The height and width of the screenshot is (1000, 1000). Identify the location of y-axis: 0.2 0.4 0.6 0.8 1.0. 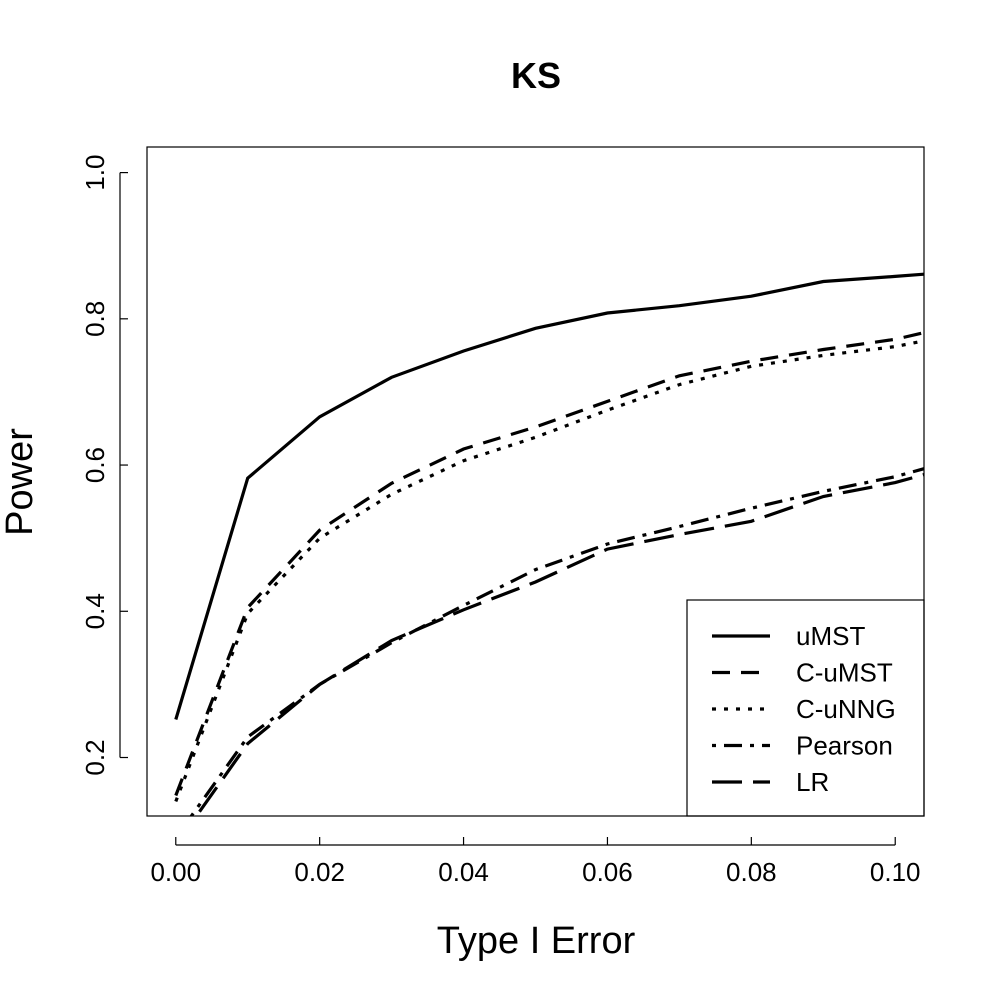
(104, 465).